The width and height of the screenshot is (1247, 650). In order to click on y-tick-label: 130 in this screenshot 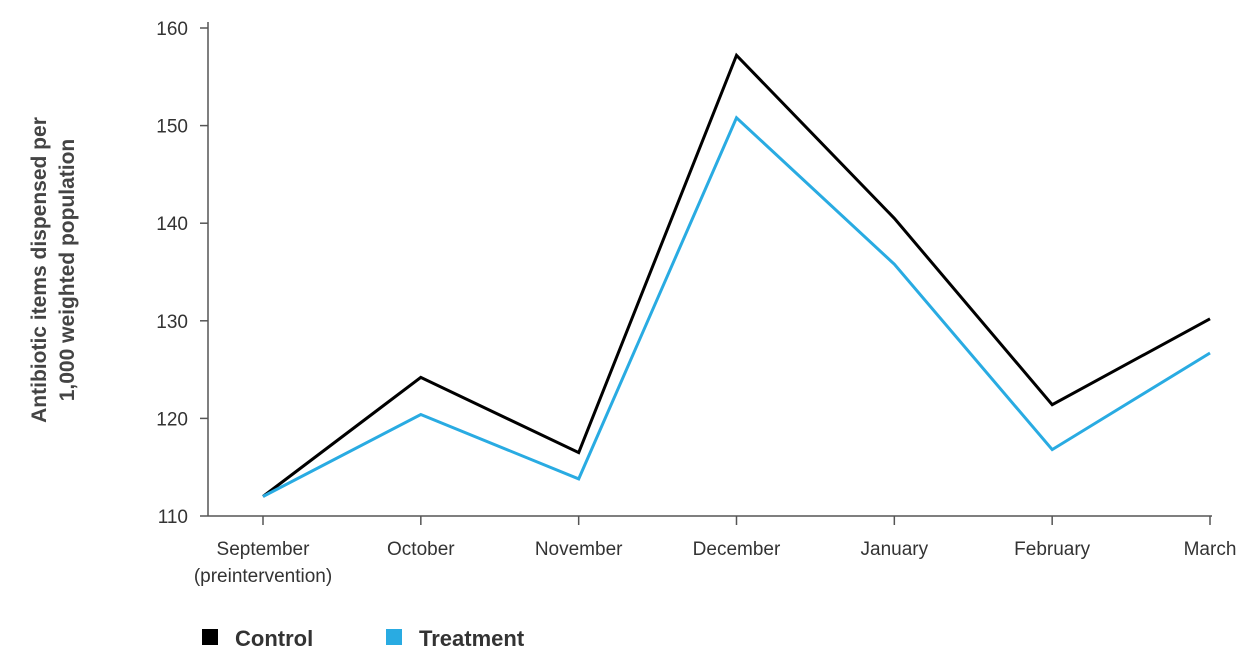, I will do `click(172, 322)`.